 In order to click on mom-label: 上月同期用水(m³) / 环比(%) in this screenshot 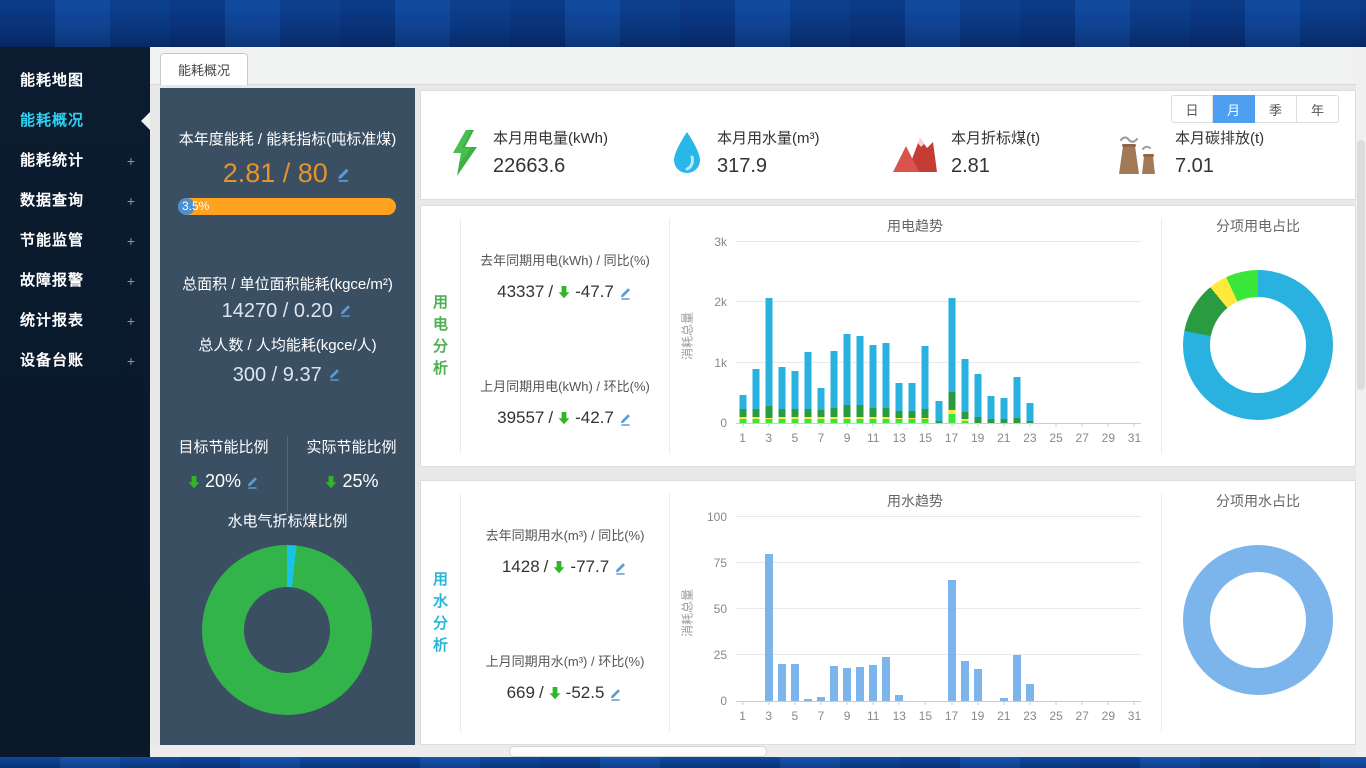, I will do `click(565, 661)`.